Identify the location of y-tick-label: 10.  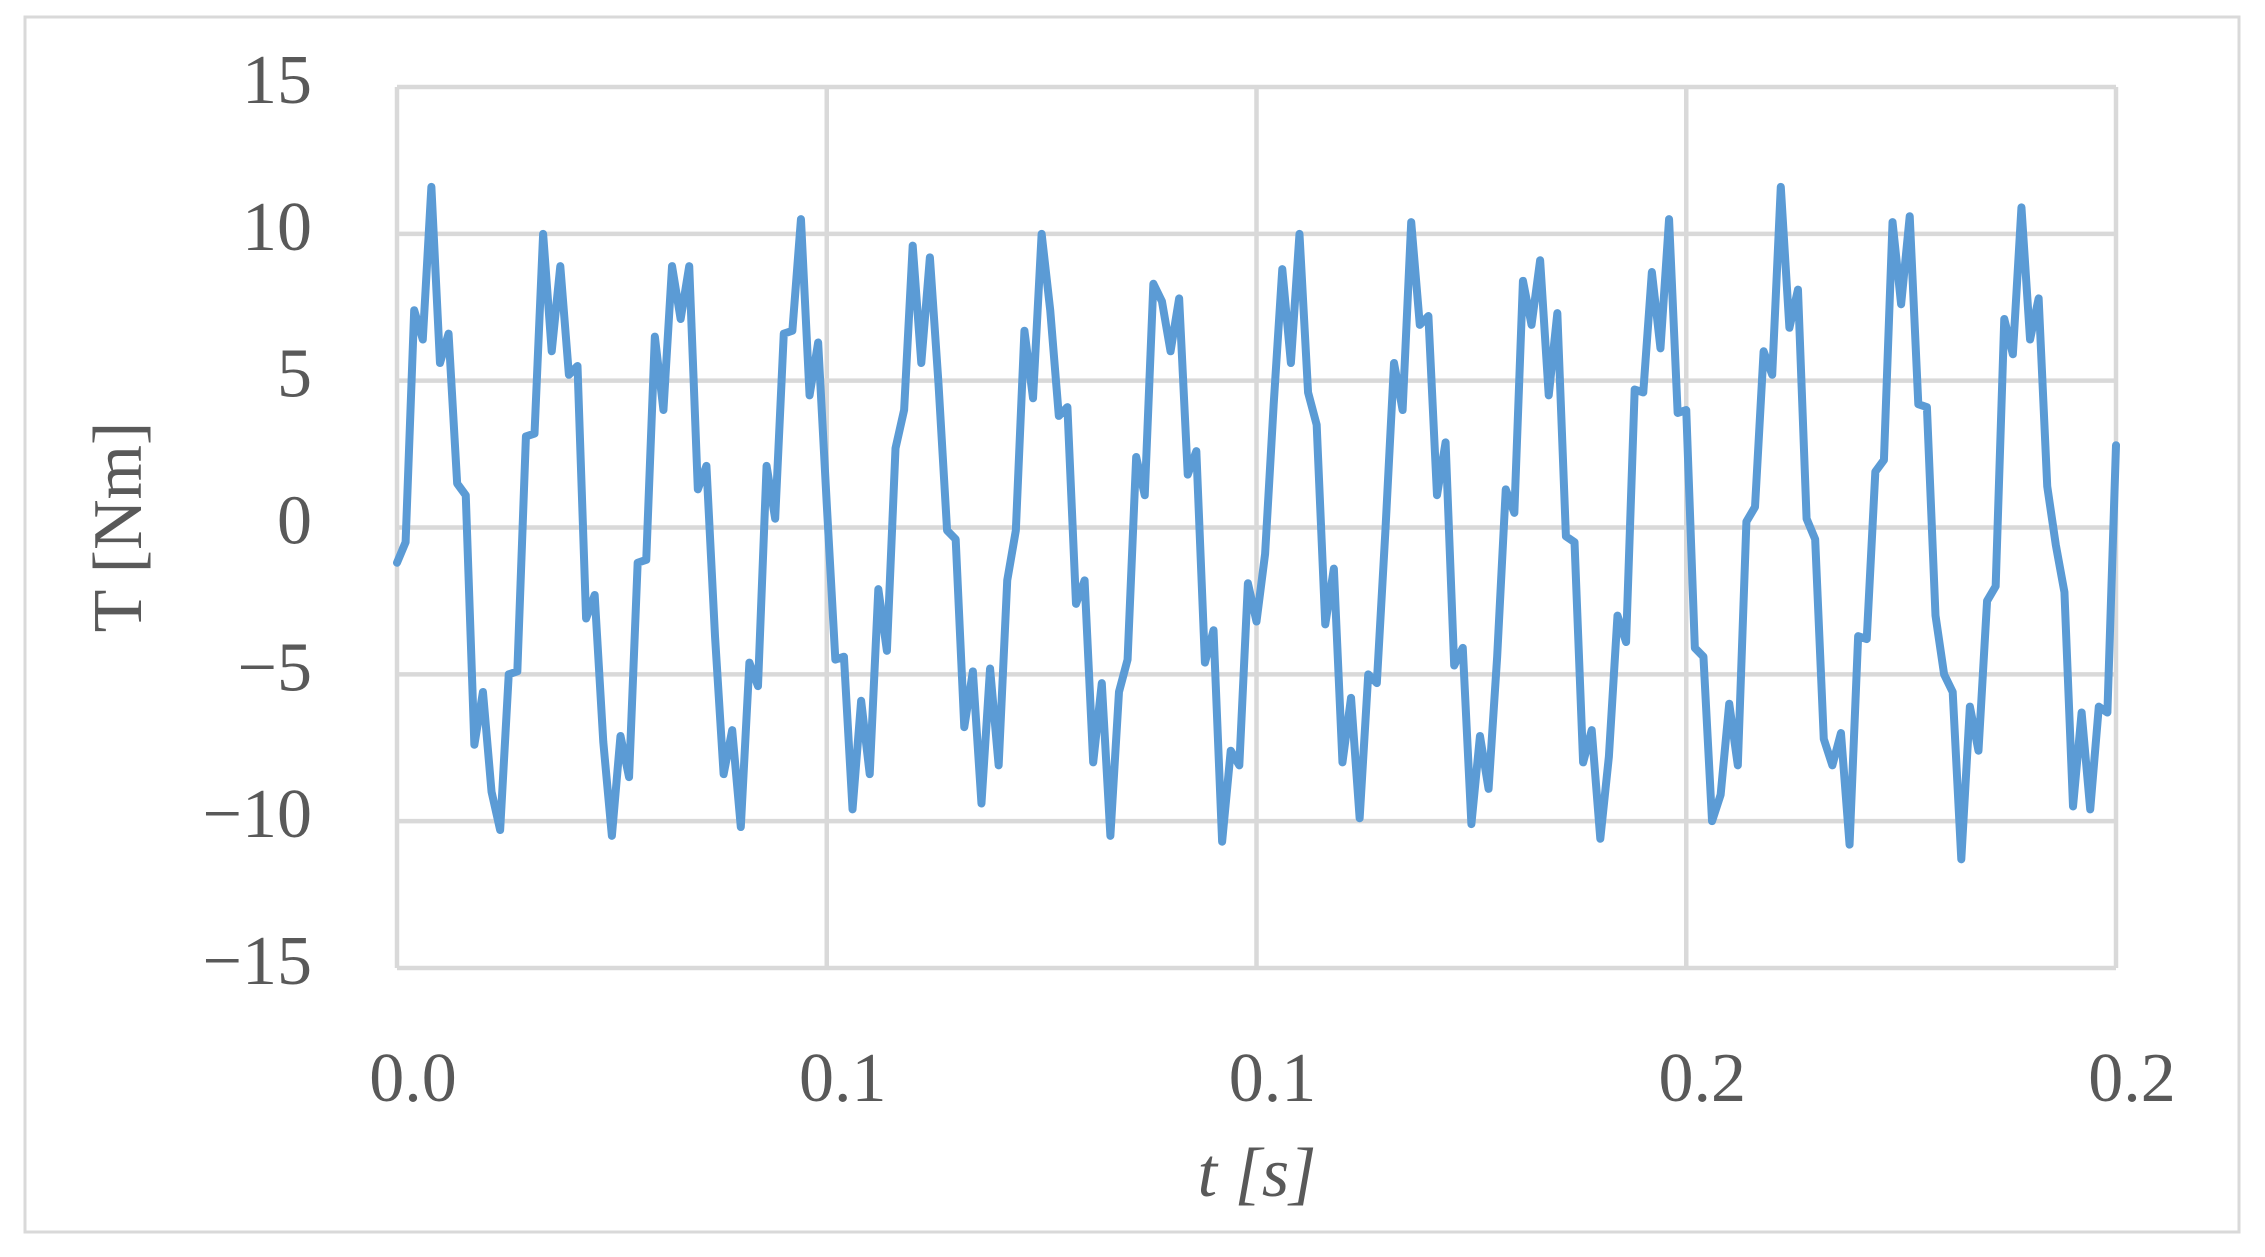
(277, 227).